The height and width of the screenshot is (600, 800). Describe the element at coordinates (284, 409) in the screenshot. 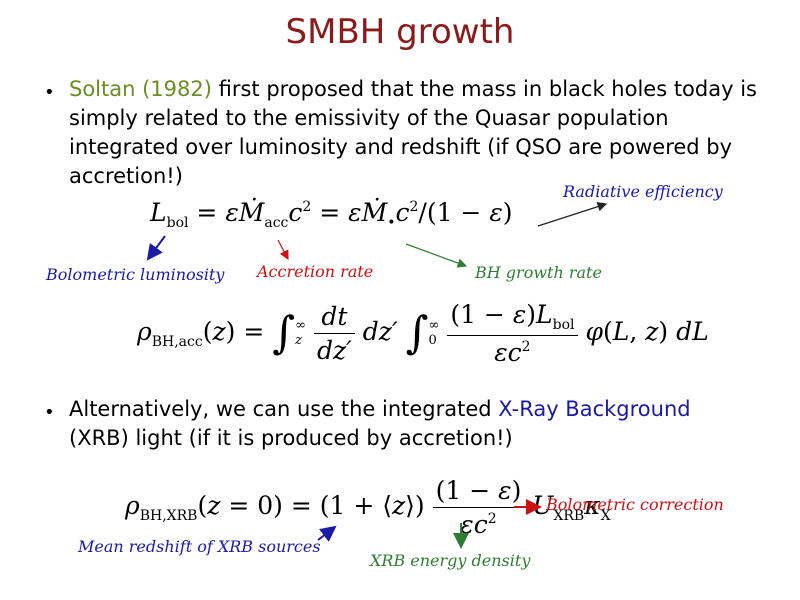

I see `bullet-2-line-1: Alternatively, we can use the integrated` at that location.